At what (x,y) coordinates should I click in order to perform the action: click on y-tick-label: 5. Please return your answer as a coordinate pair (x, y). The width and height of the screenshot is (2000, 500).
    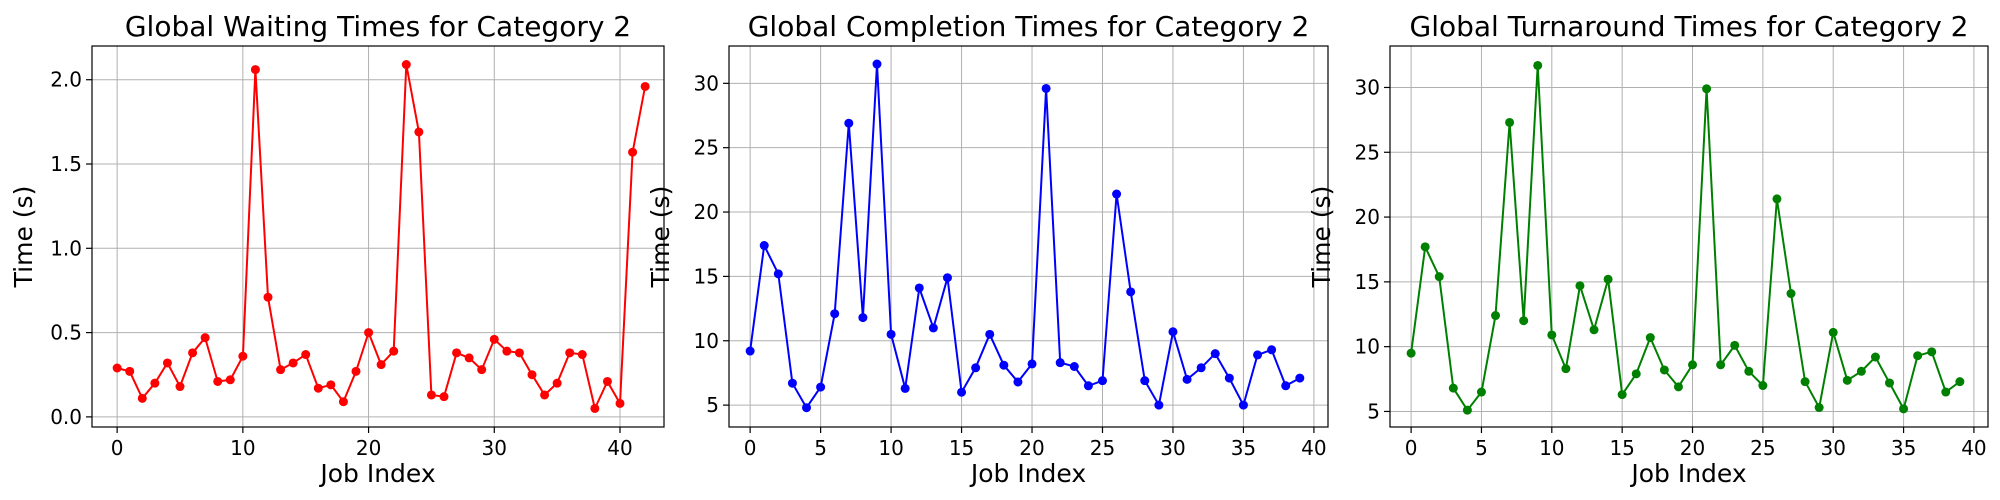
    Looking at the image, I should click on (712, 405).